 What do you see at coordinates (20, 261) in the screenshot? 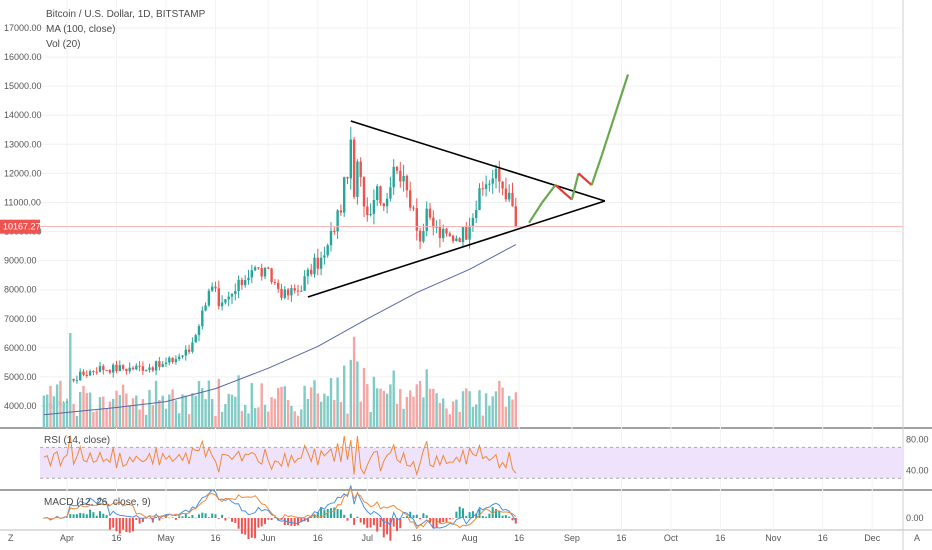
I see `y-tick-label: 9000.00` at bounding box center [20, 261].